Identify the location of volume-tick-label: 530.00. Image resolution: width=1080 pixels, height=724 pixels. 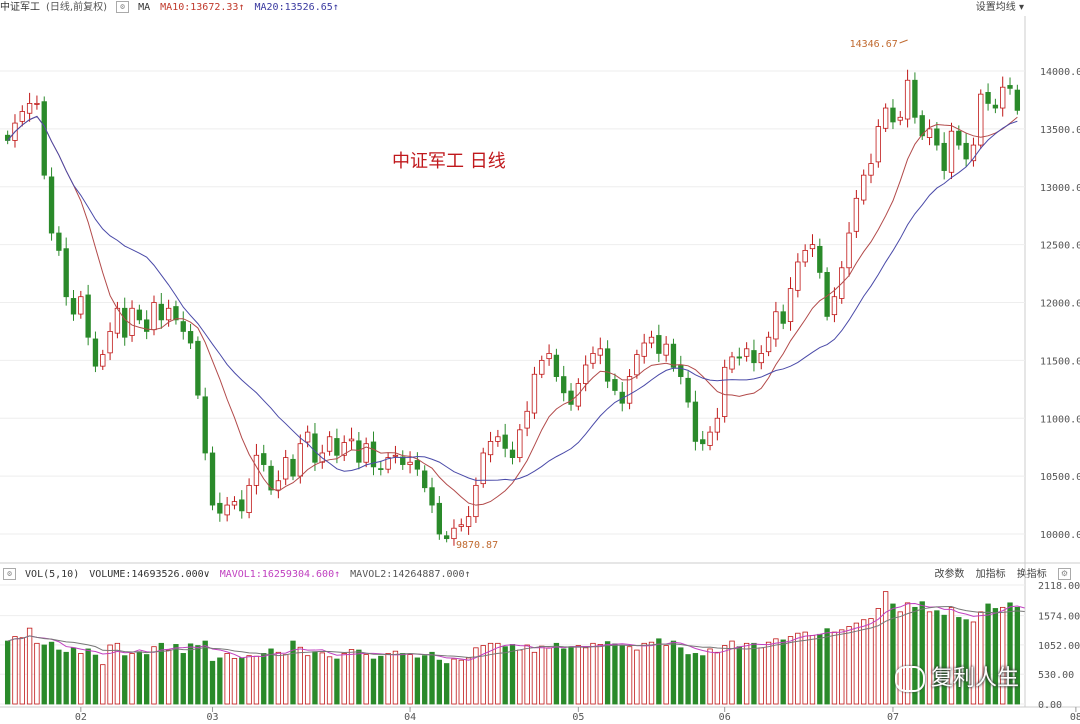
(1056, 675).